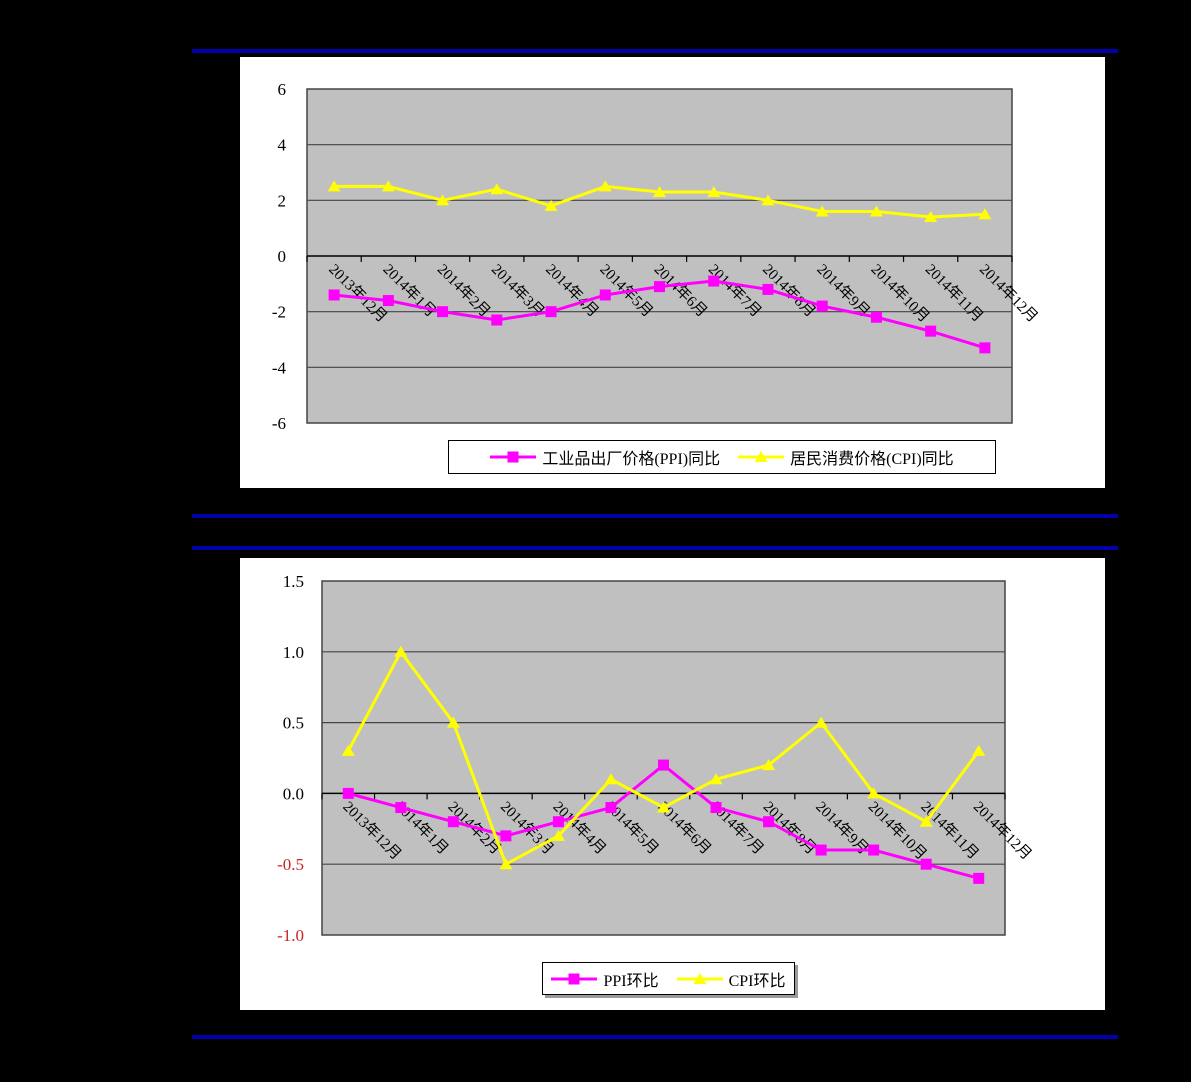 This screenshot has height=1082, width=1191. I want to click on y-tick-label: -2, so click(279, 312).